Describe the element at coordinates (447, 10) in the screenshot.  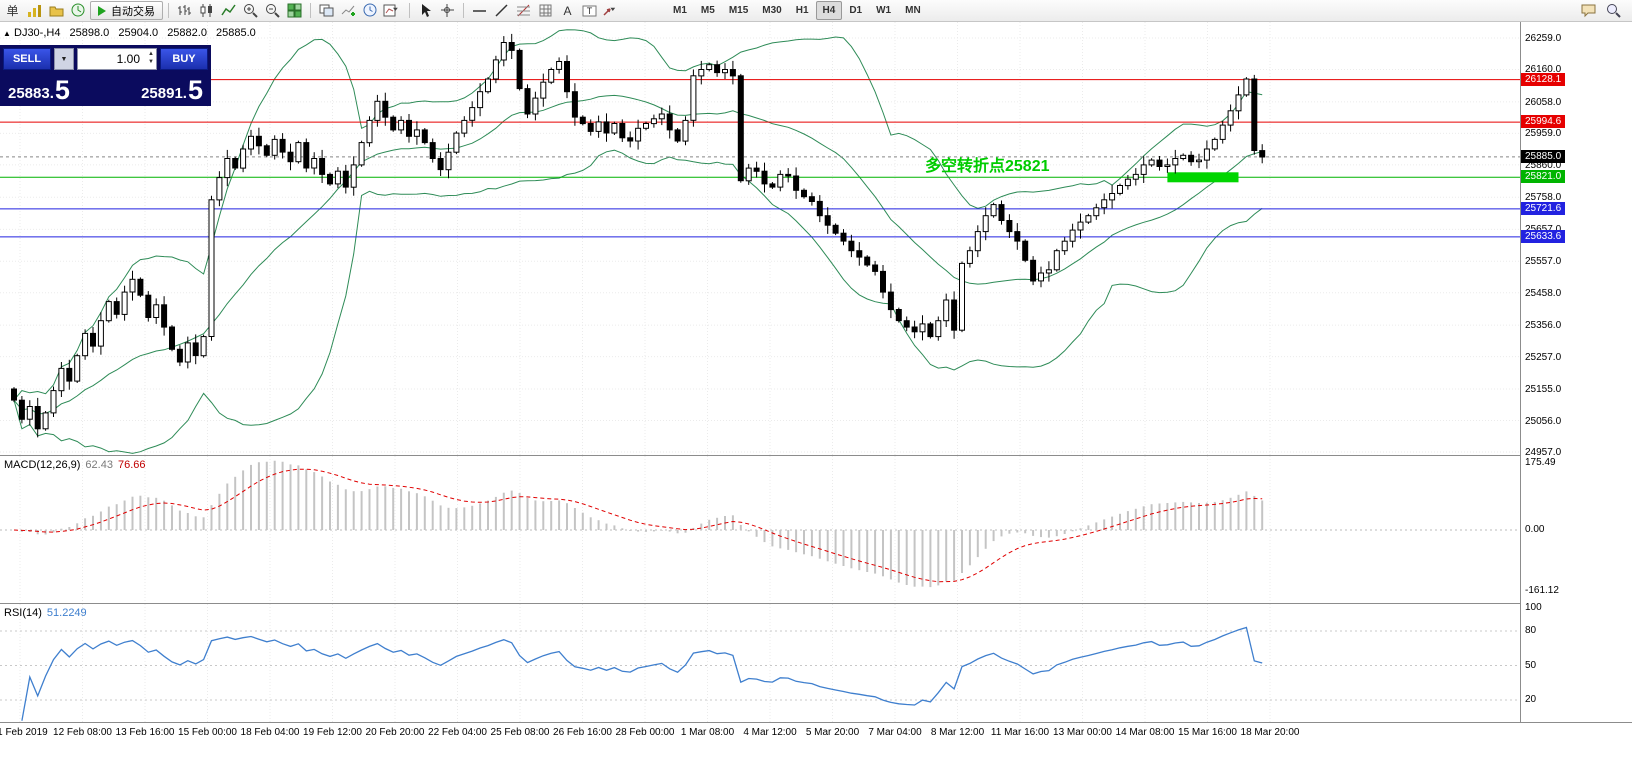
I see `crosshair-icon` at that location.